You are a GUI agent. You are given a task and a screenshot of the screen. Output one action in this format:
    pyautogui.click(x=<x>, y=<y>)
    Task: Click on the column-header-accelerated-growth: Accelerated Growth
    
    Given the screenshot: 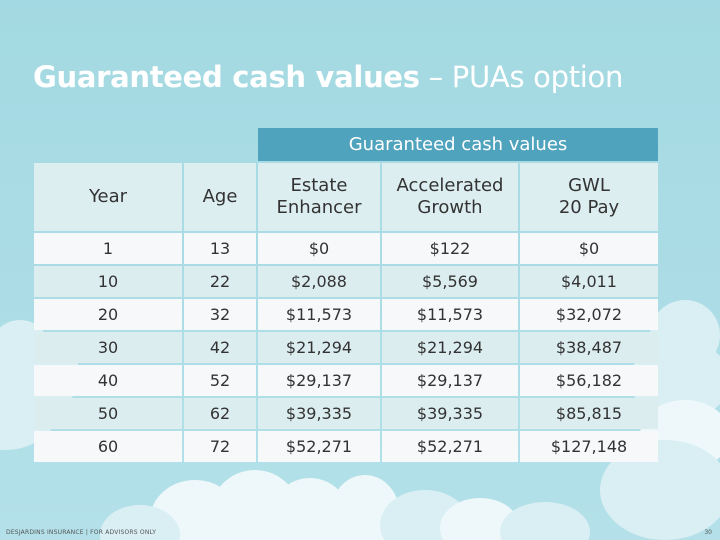 What is the action you would take?
    pyautogui.click(x=450, y=197)
    